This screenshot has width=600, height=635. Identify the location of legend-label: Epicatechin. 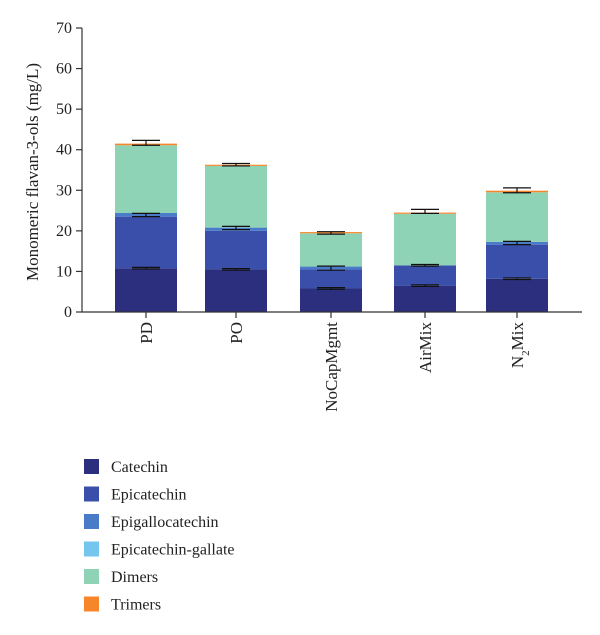
(149, 495).